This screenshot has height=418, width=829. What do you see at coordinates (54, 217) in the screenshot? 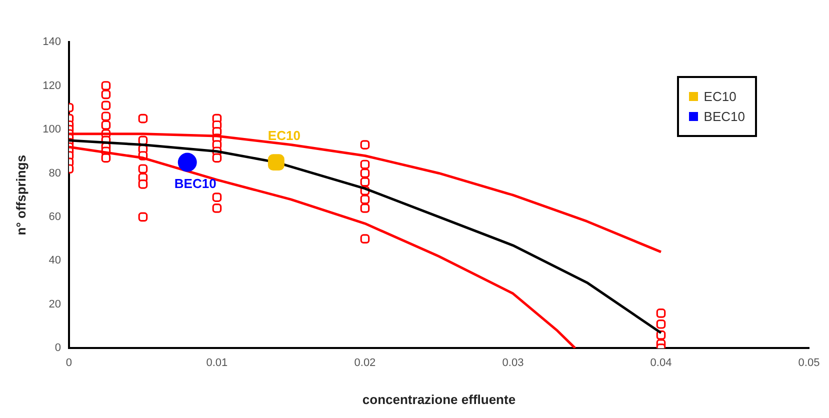
I see `y-tick-label: 60` at bounding box center [54, 217].